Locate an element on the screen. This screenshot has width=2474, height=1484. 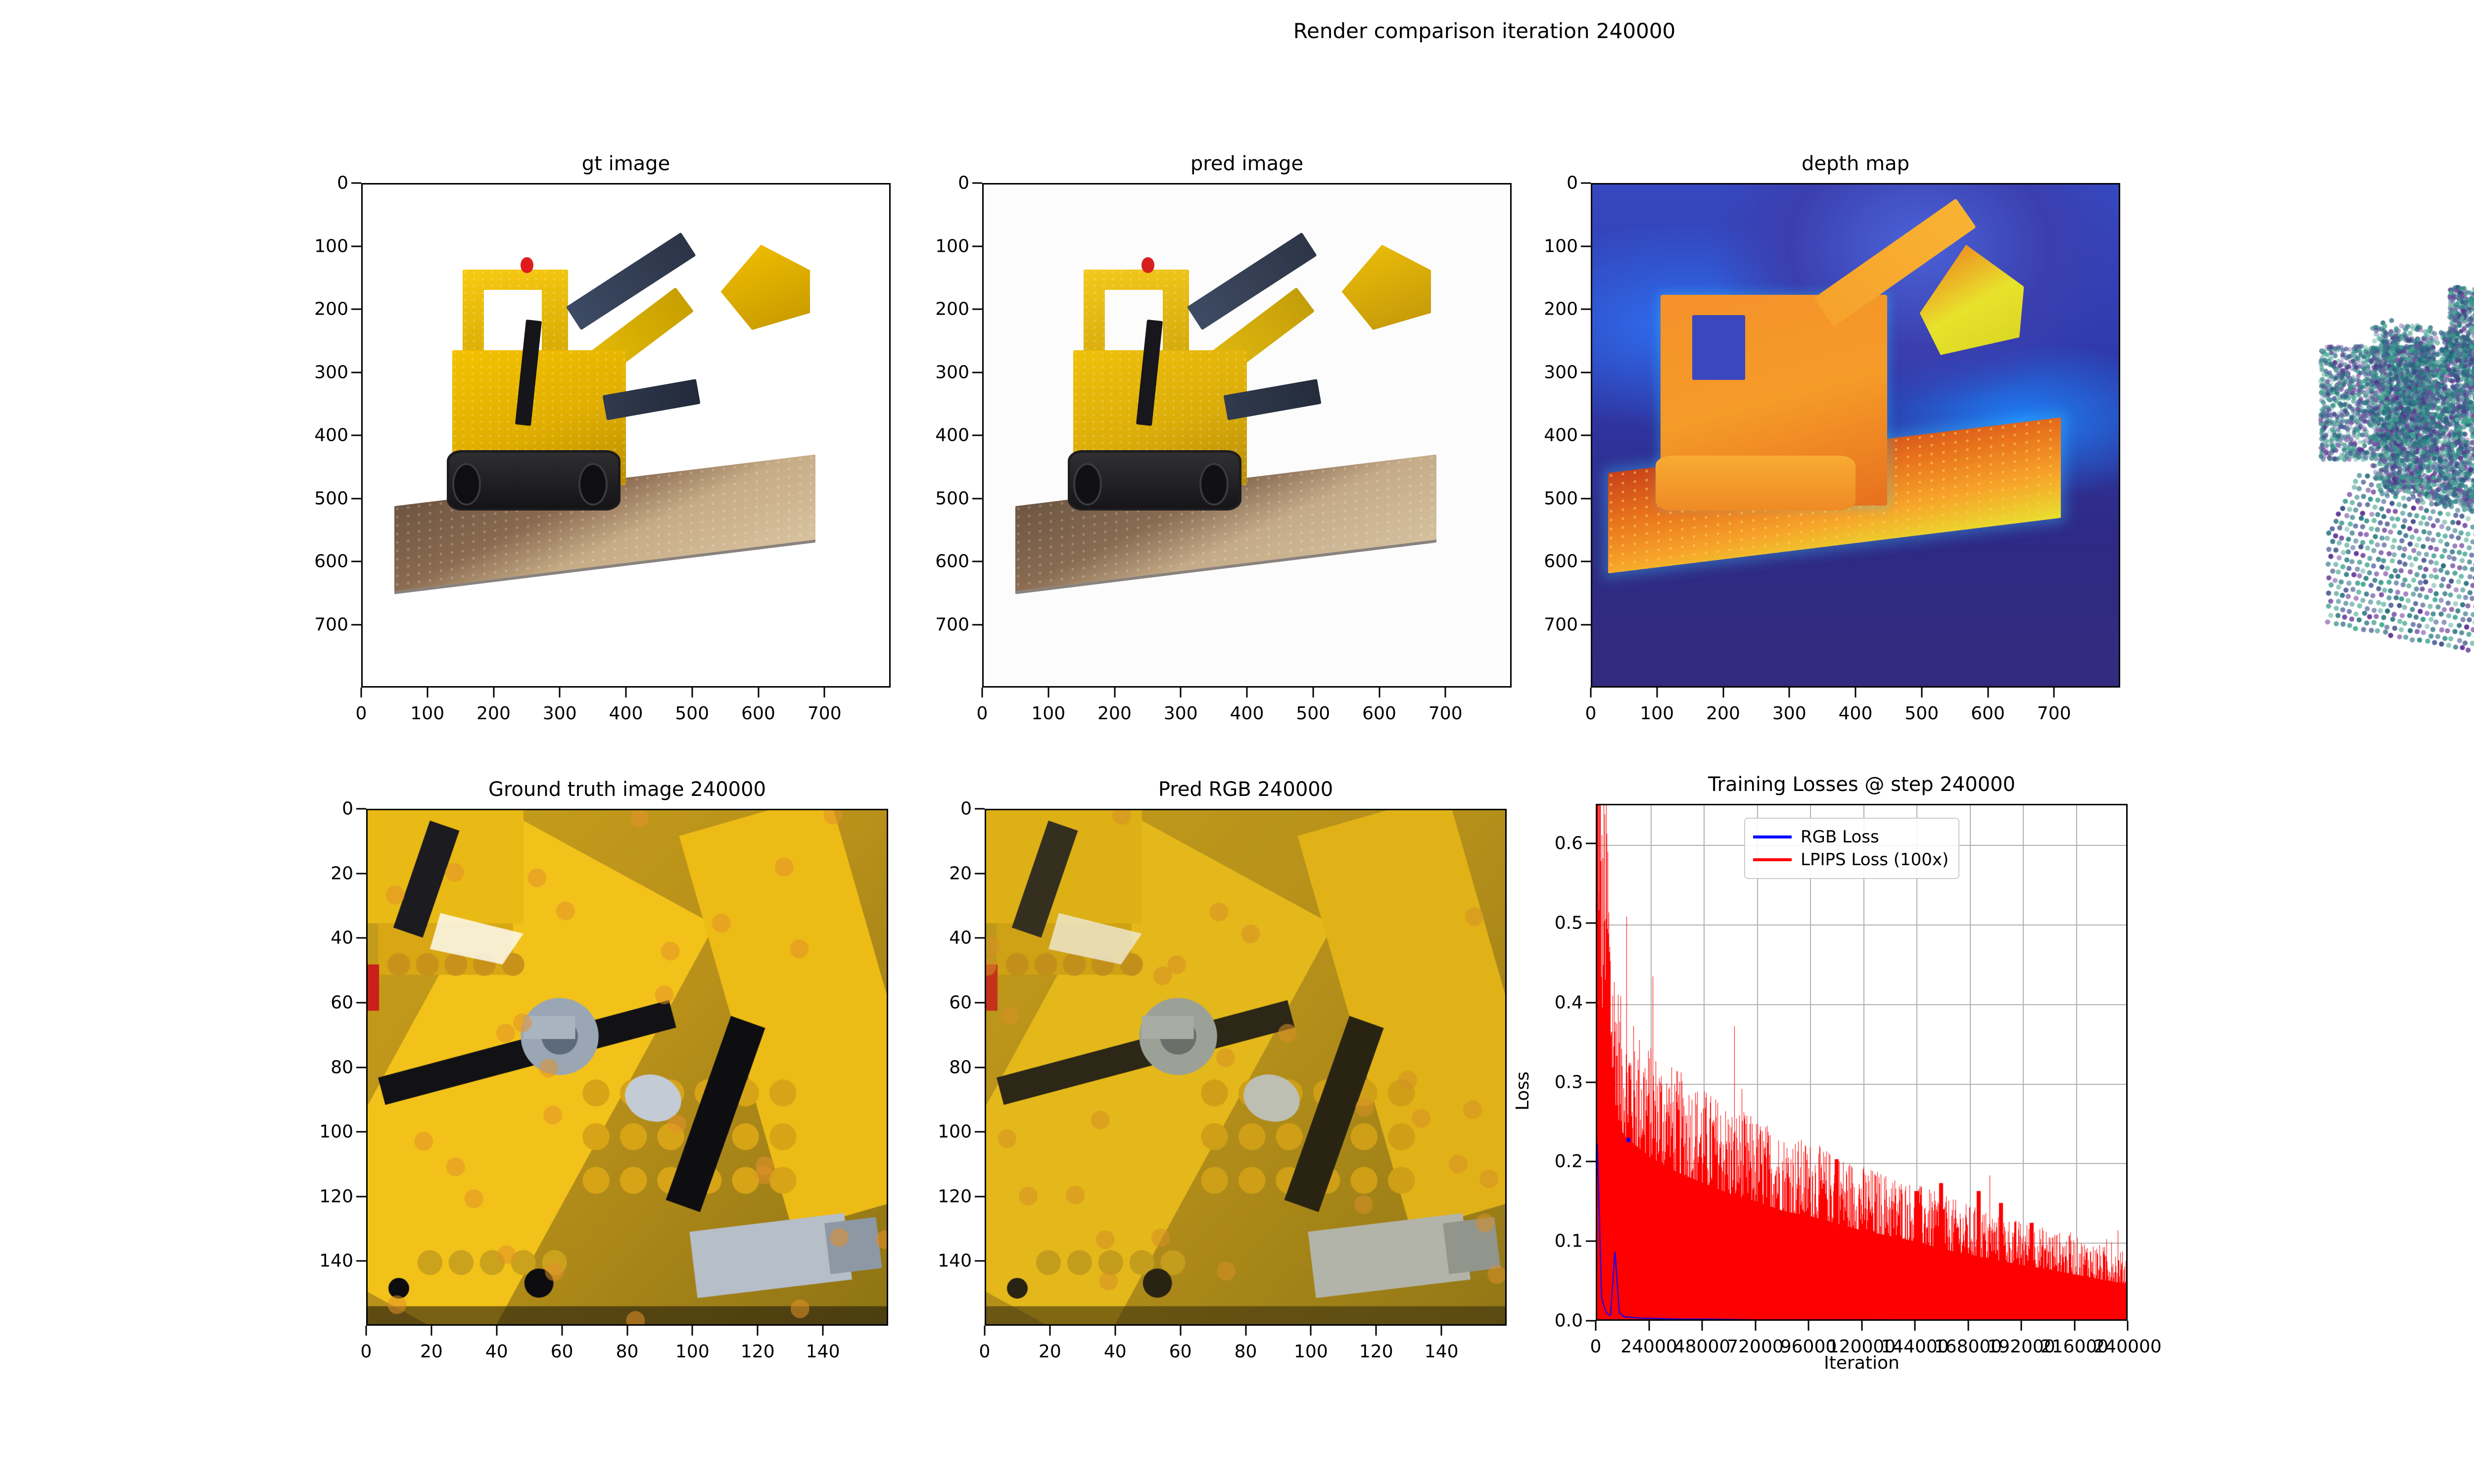
pred-lego-render is located at coordinates (1247, 435).